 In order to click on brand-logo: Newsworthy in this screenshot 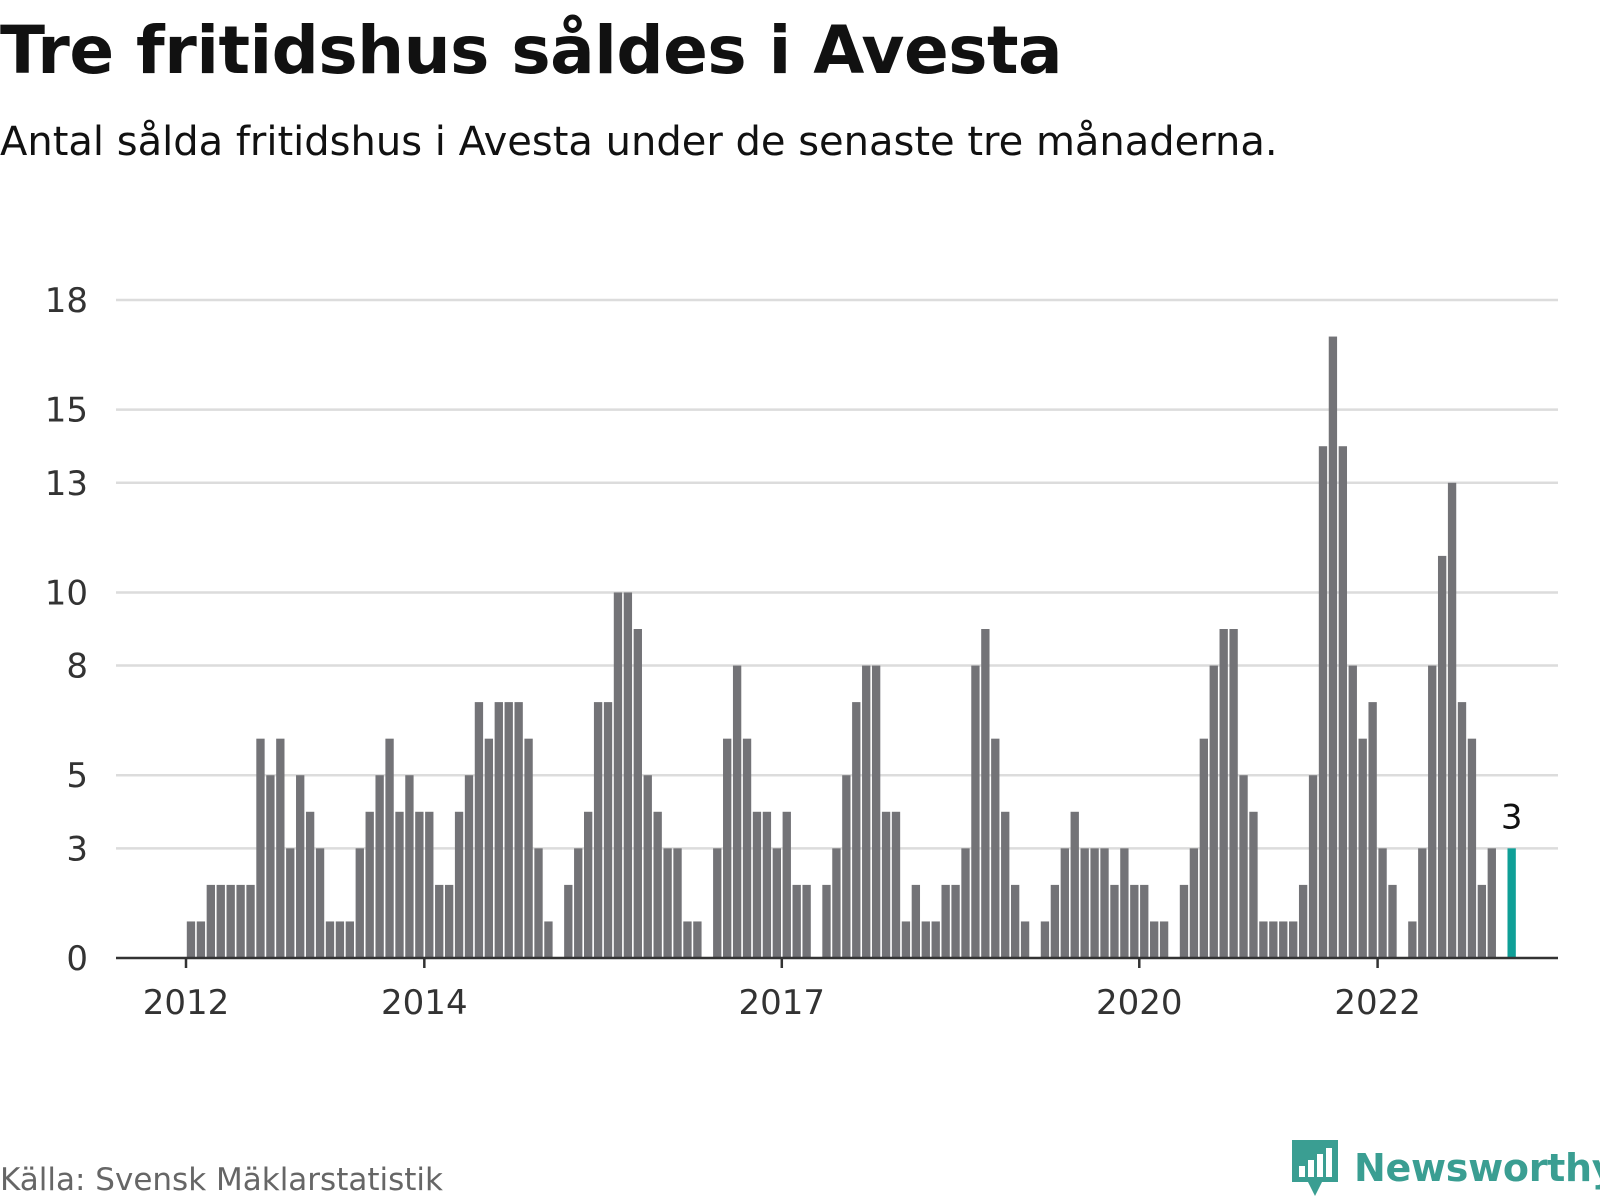, I will do `click(1445, 1168)`.